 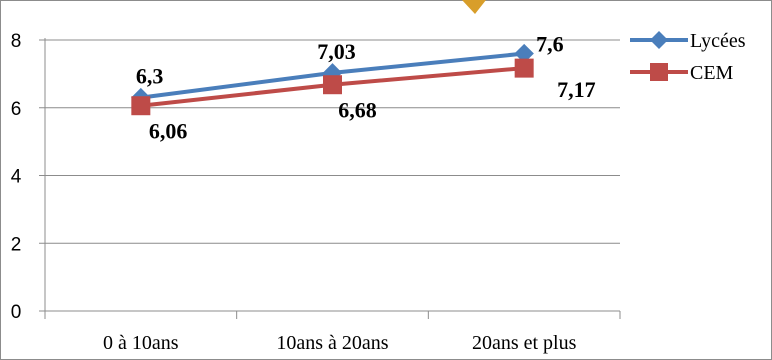 I want to click on x-axis-ticks: 0 à 10ans 10ans à 20ans 20ans et plus, so click(x=332, y=332).